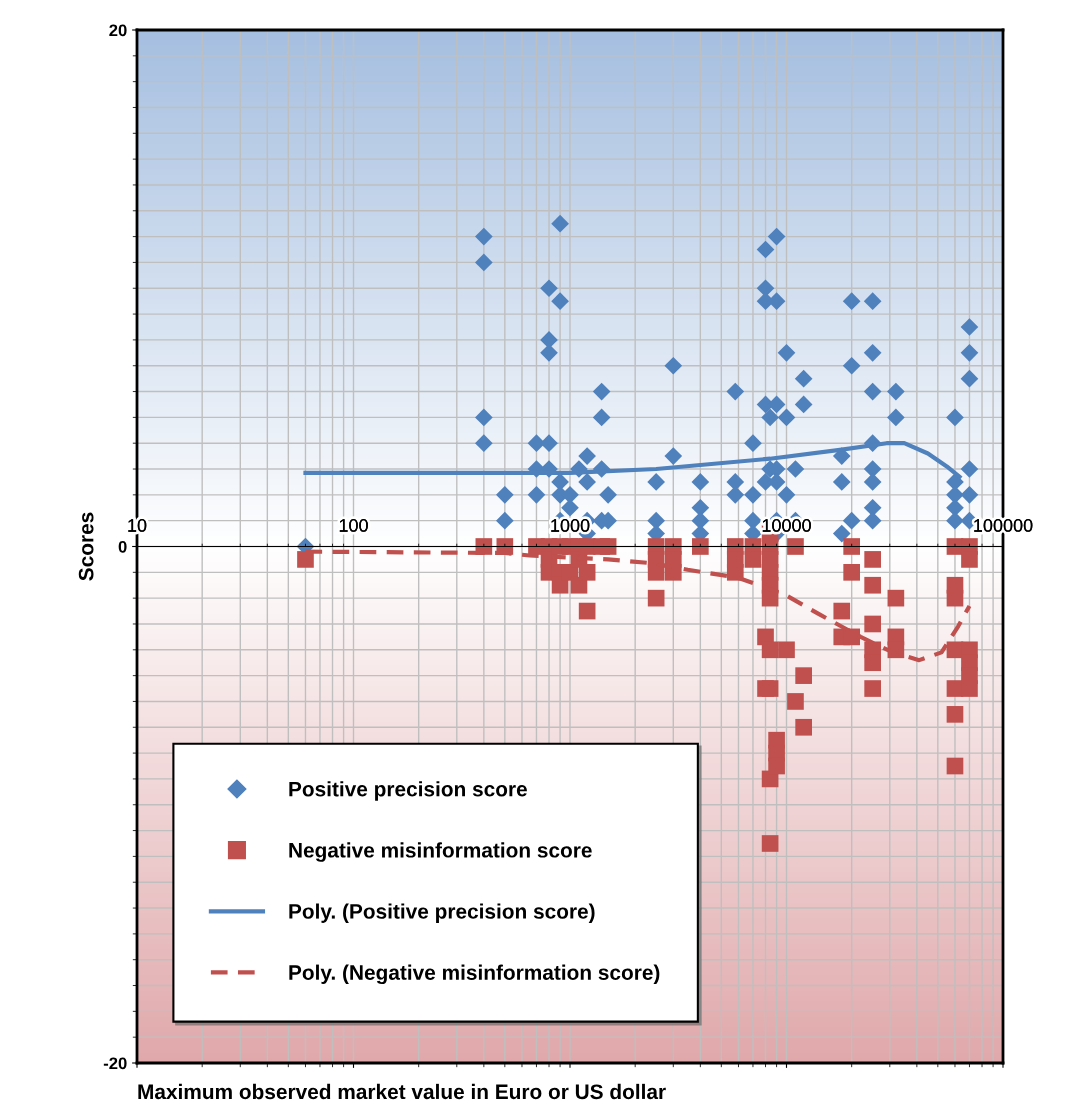 The width and height of the screenshot is (1091, 1107). What do you see at coordinates (115, 1063) in the screenshot?
I see `y-tick-label: -20` at bounding box center [115, 1063].